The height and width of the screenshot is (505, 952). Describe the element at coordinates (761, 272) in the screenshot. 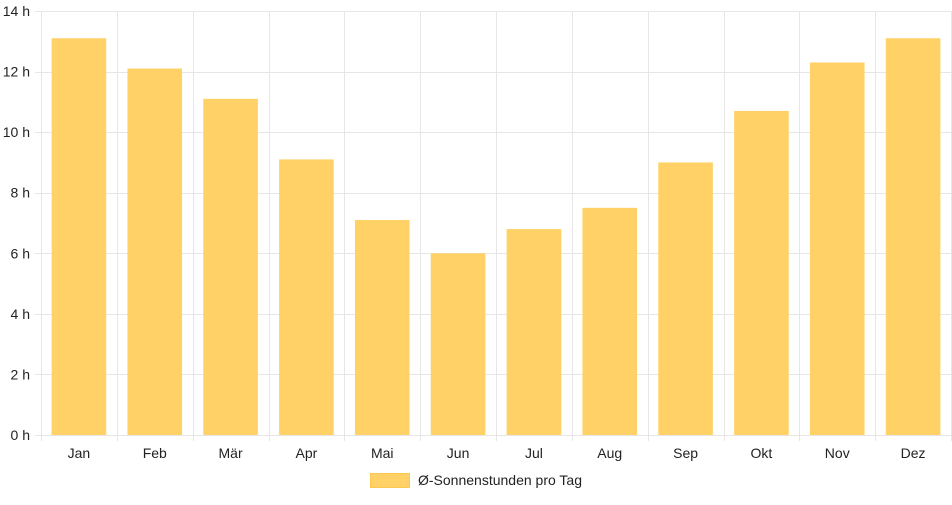

I see `bar-okt` at that location.